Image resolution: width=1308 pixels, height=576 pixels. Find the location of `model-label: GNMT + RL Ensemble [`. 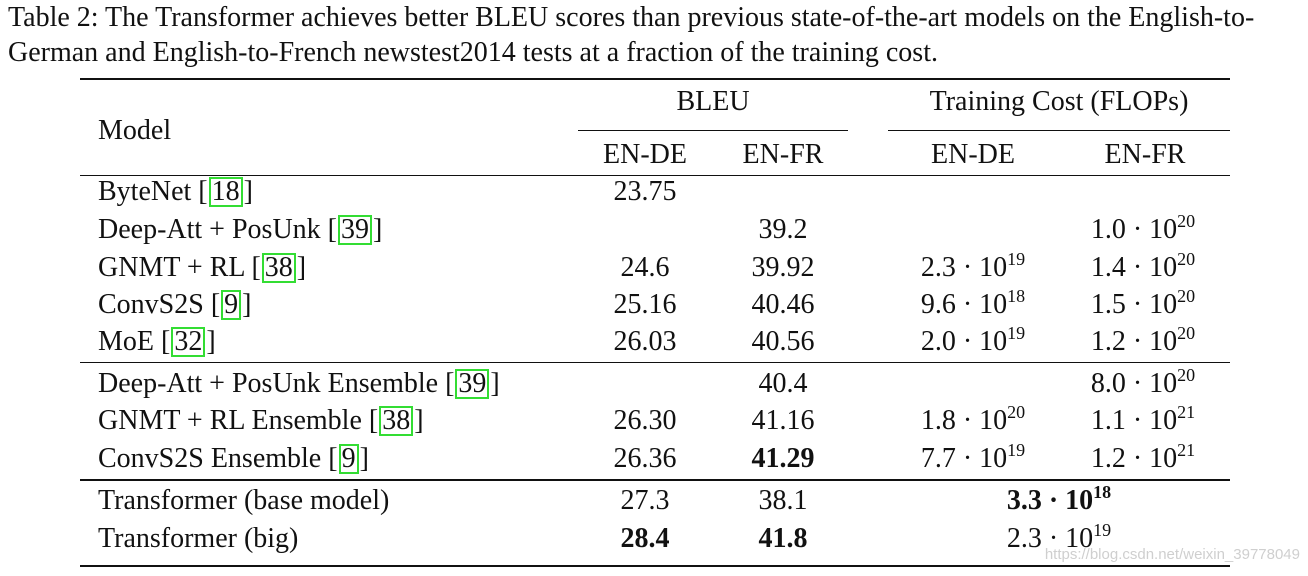

model-label: GNMT + RL Ensemble [ is located at coordinates (238, 420).